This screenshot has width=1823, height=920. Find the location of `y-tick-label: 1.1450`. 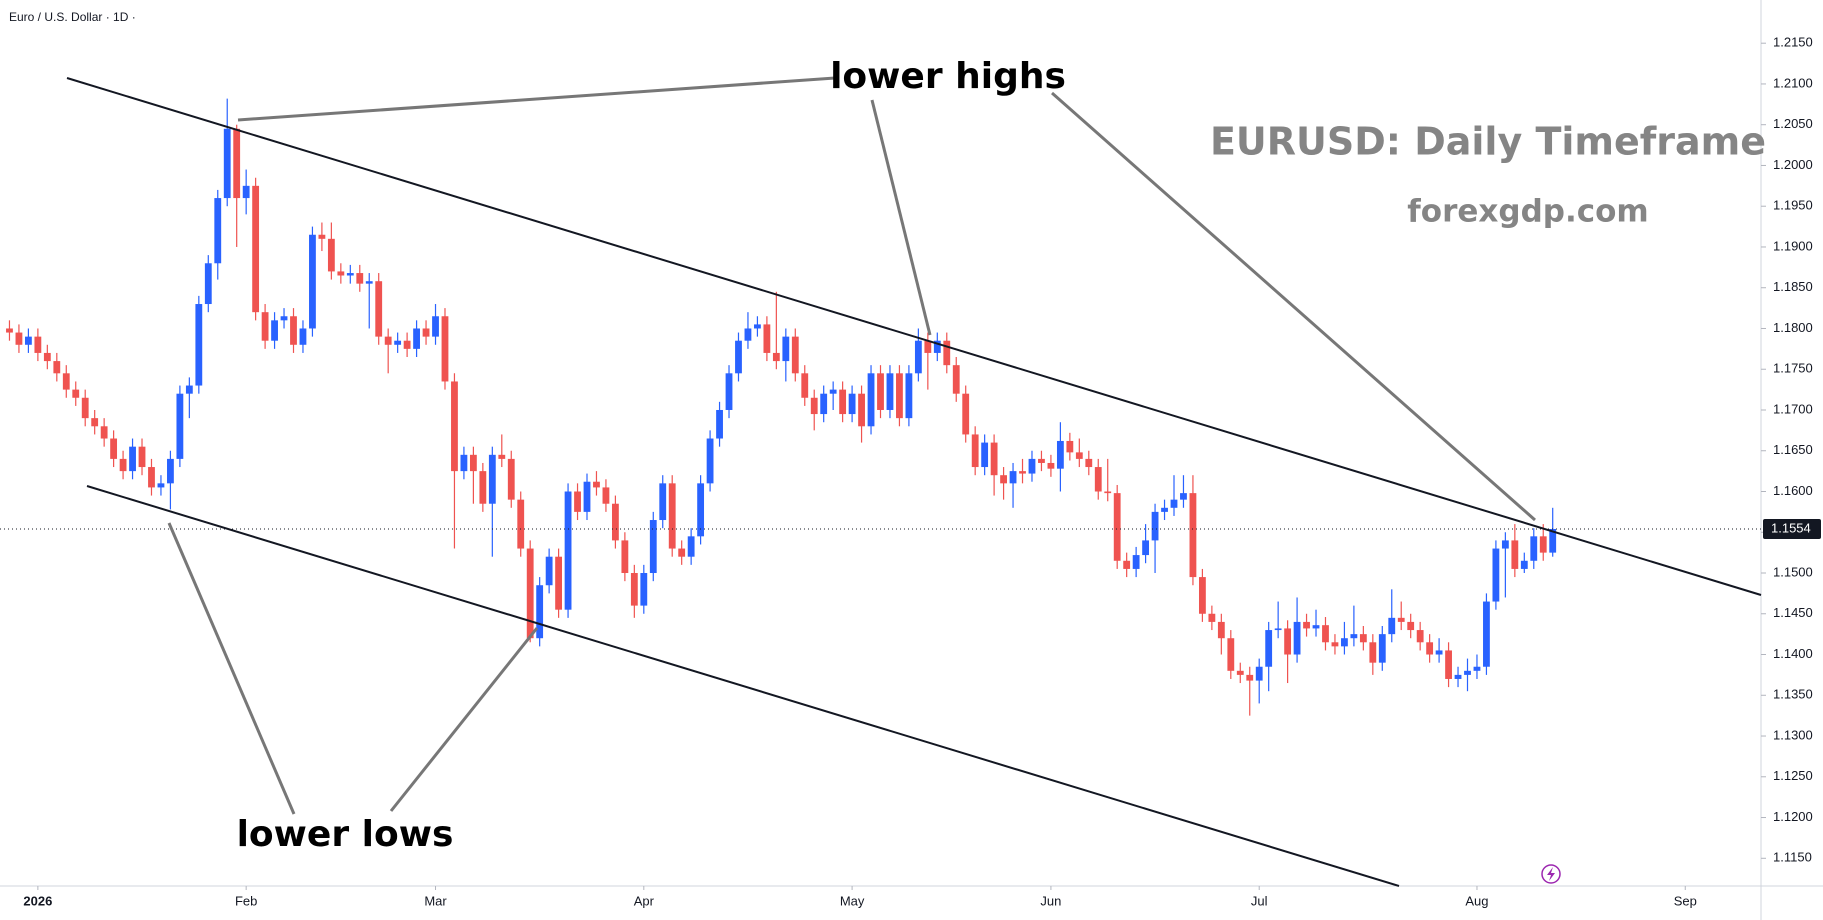

y-tick-label: 1.1450 is located at coordinates (1793, 612).